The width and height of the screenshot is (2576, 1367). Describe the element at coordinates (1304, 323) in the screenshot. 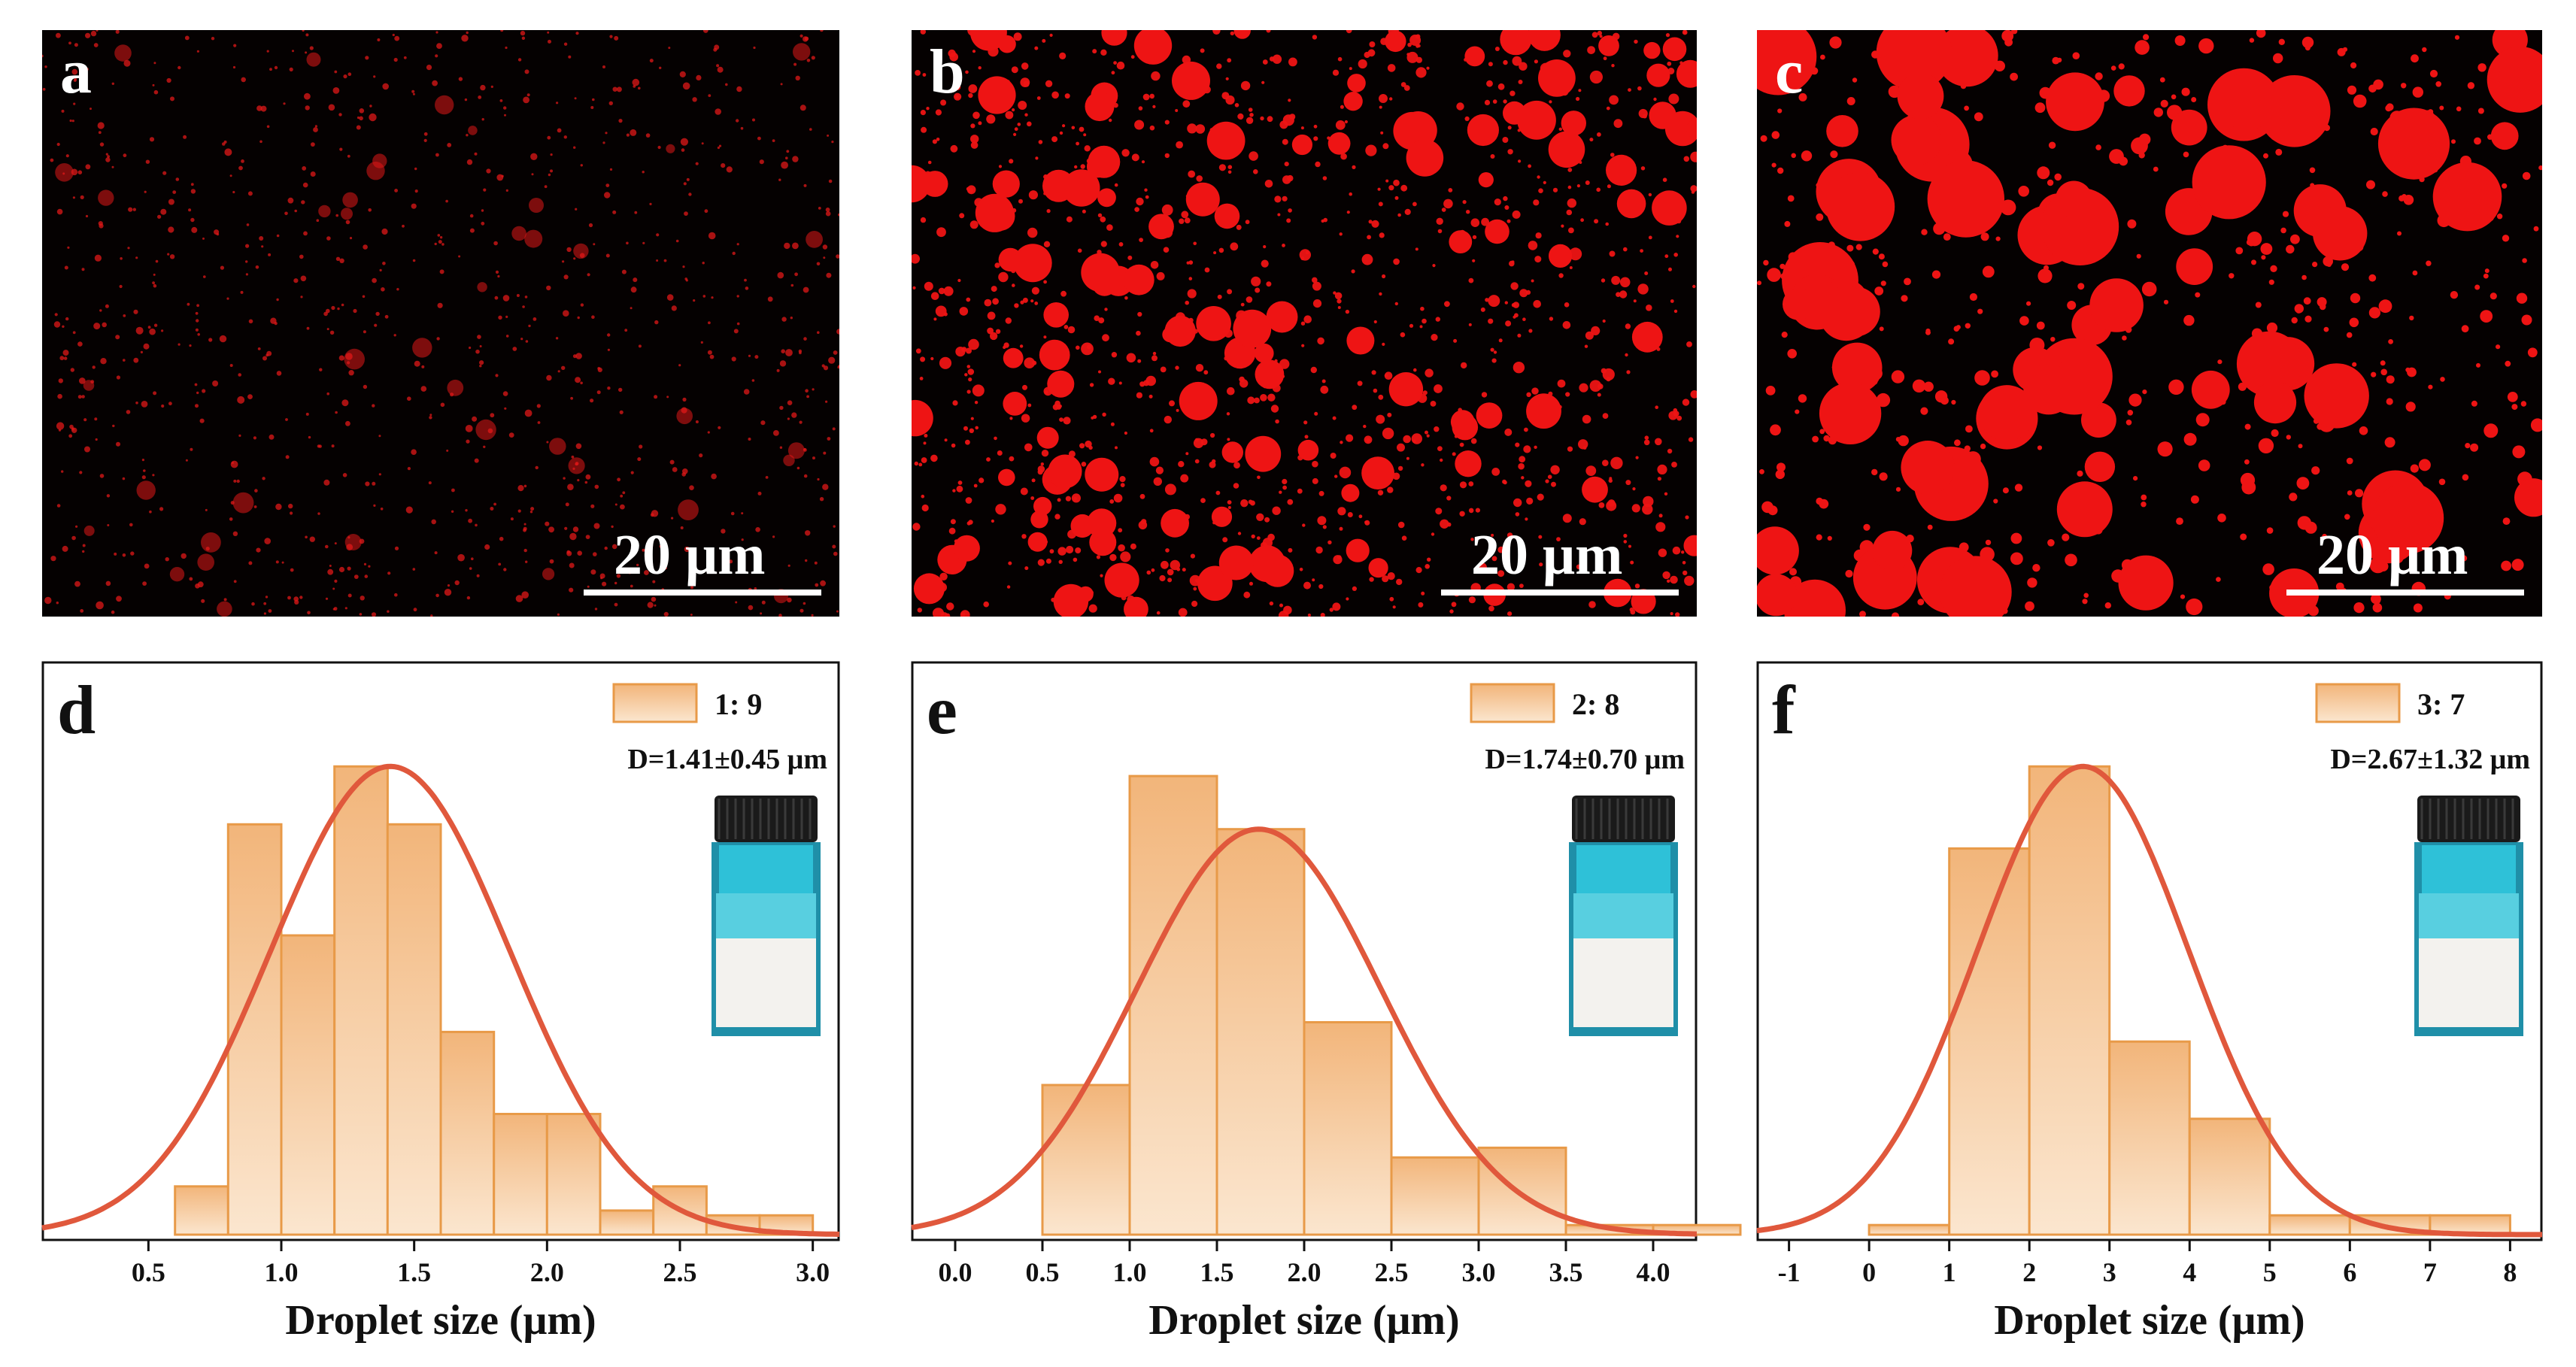

I see `micrograph-b: b 20 μm` at that location.